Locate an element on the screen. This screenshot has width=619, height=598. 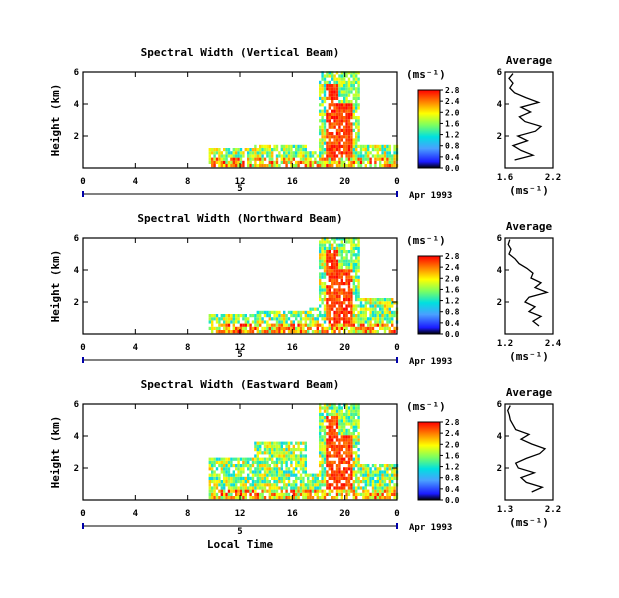
average-frame is located at coordinates (529, 286).